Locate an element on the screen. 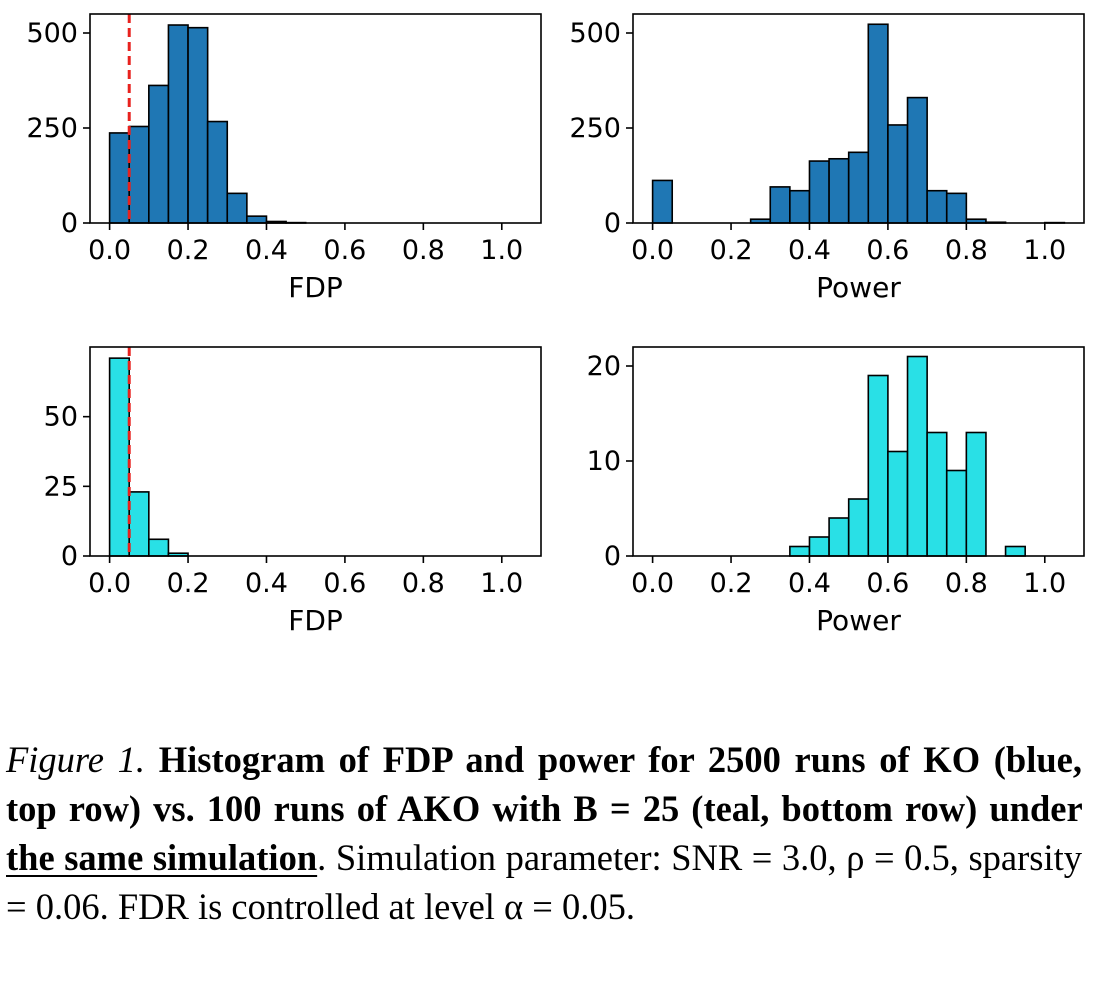 This screenshot has height=991, width=1097. panel-power-ako: 0.0 0.2 0.4 0.6 0.8 1.0 0 10 20 Power is located at coordinates (836, 491).